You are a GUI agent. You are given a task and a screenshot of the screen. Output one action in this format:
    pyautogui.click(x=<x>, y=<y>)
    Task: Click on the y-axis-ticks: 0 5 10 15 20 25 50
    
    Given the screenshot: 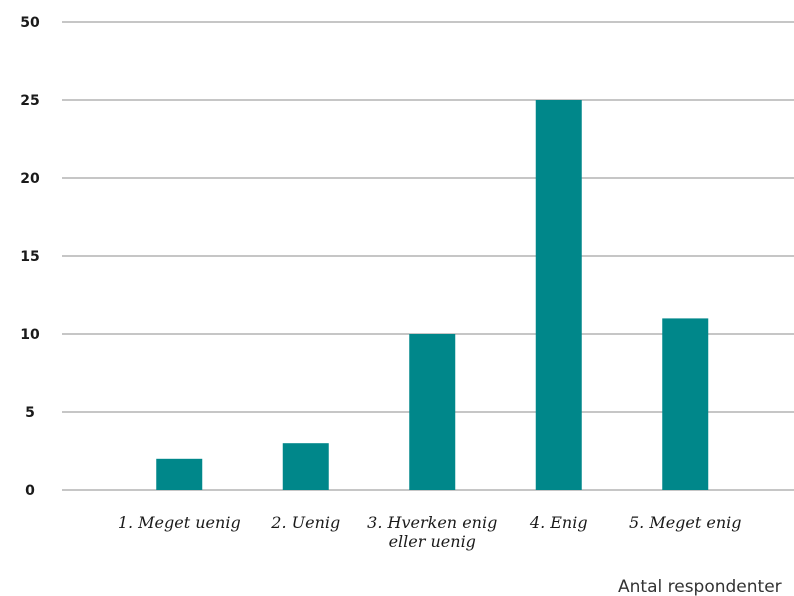 What is the action you would take?
    pyautogui.click(x=30, y=257)
    